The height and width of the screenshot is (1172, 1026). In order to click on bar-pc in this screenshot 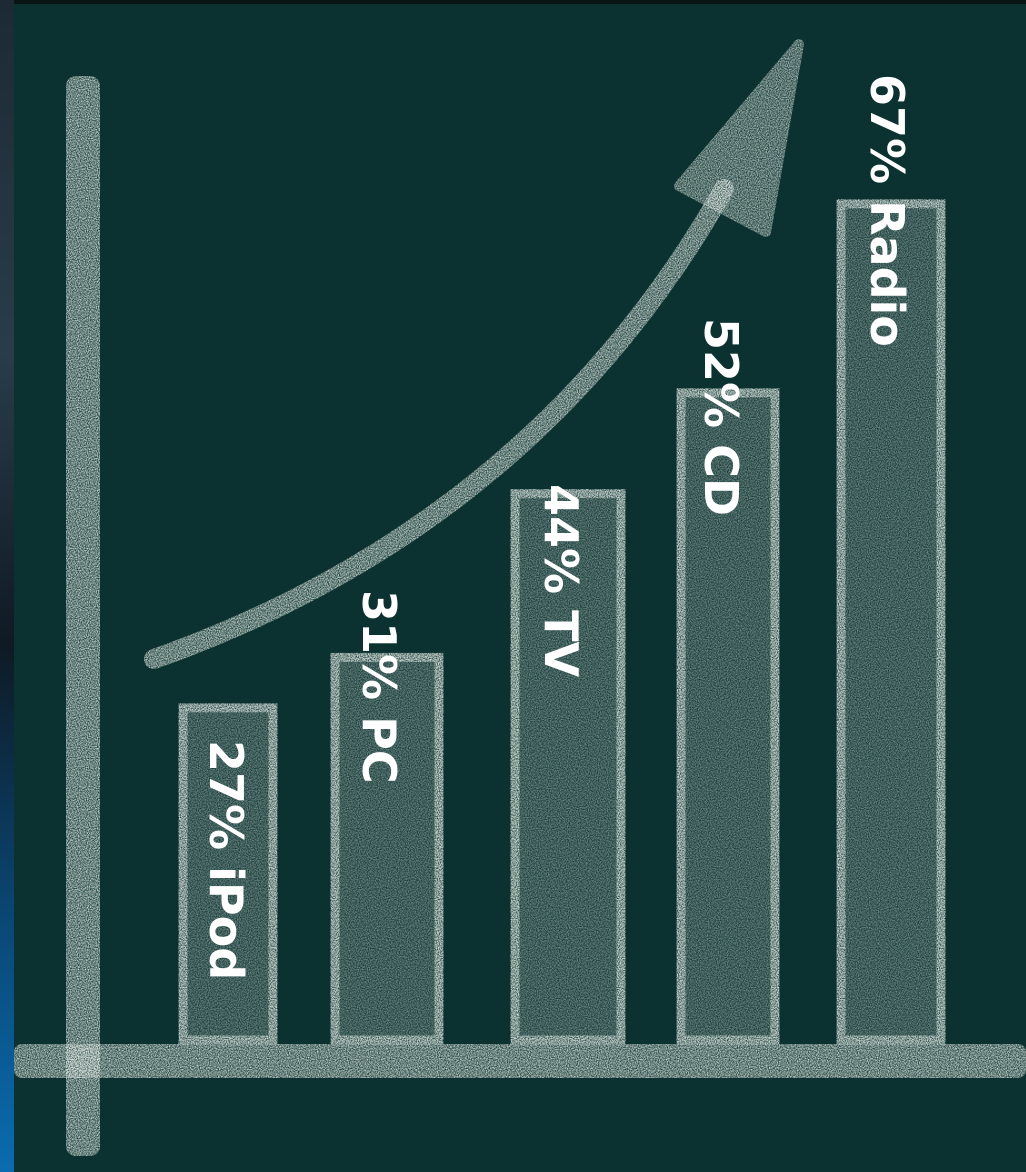, I will do `click(387, 848)`.